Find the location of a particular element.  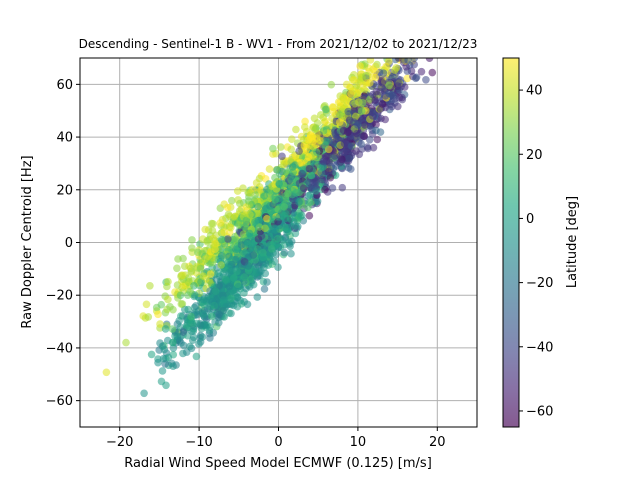

y-tick-label: 40 is located at coordinates (64, 138).